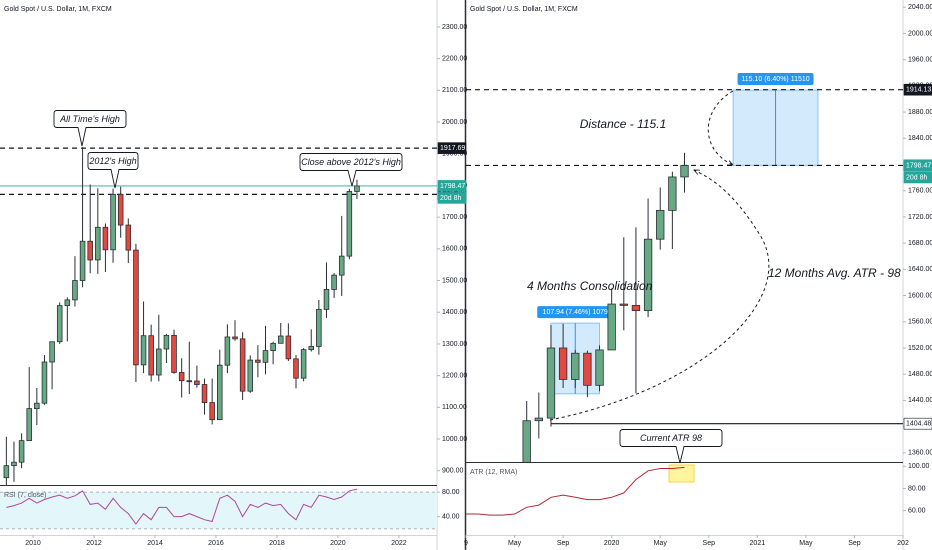 The image size is (932, 550). Describe the element at coordinates (454, 407) in the screenshot. I see `y-tick-label: 1100.00` at that location.